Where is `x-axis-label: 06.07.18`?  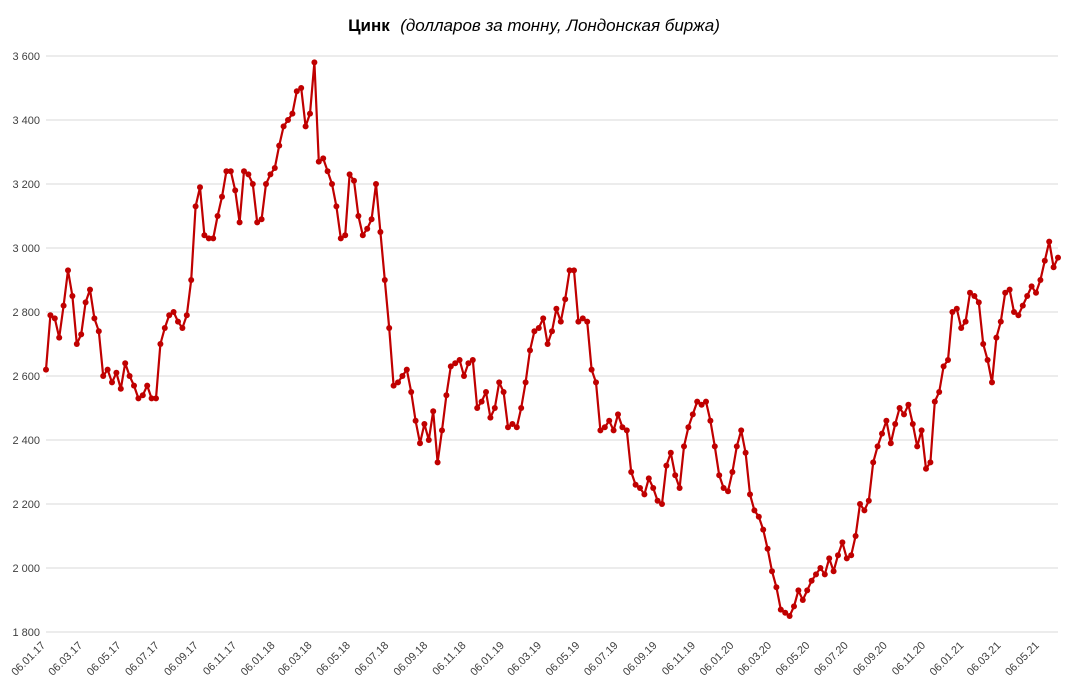 x-axis-label: 06.07.18 is located at coordinates (372, 659).